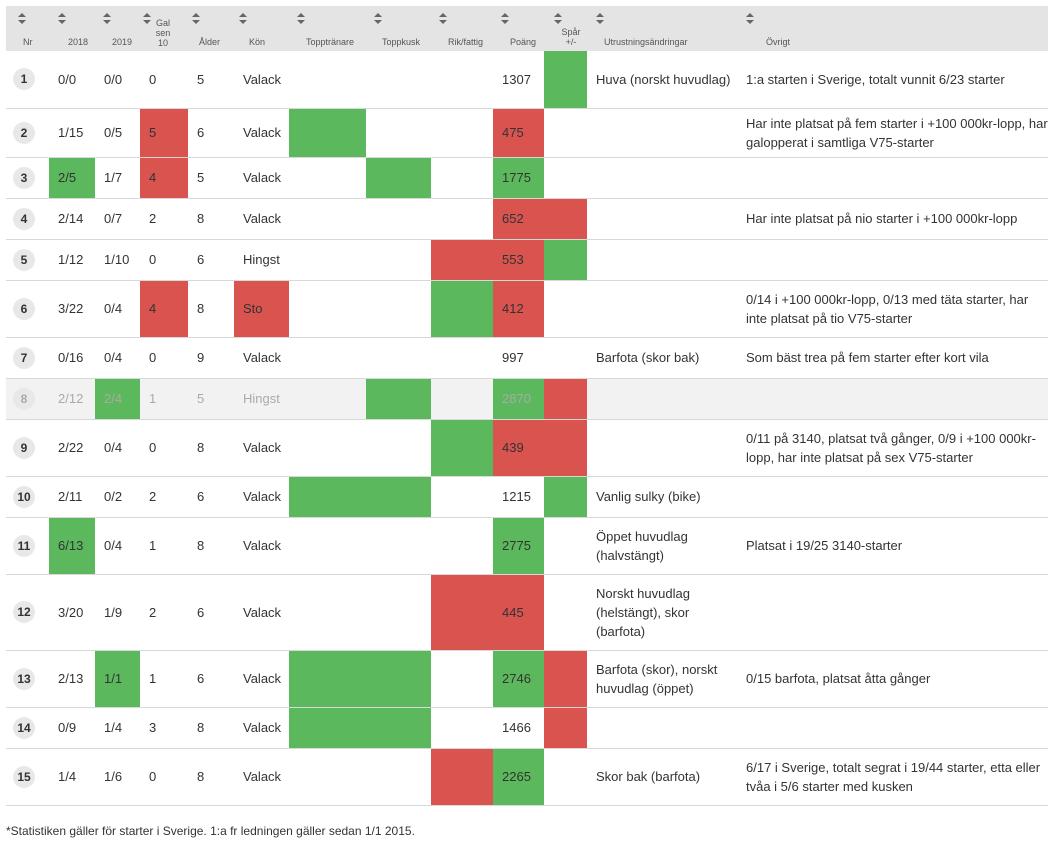 This screenshot has height=846, width=1055. I want to click on col-header-toppkusk: Toppkusk, so click(398, 28).